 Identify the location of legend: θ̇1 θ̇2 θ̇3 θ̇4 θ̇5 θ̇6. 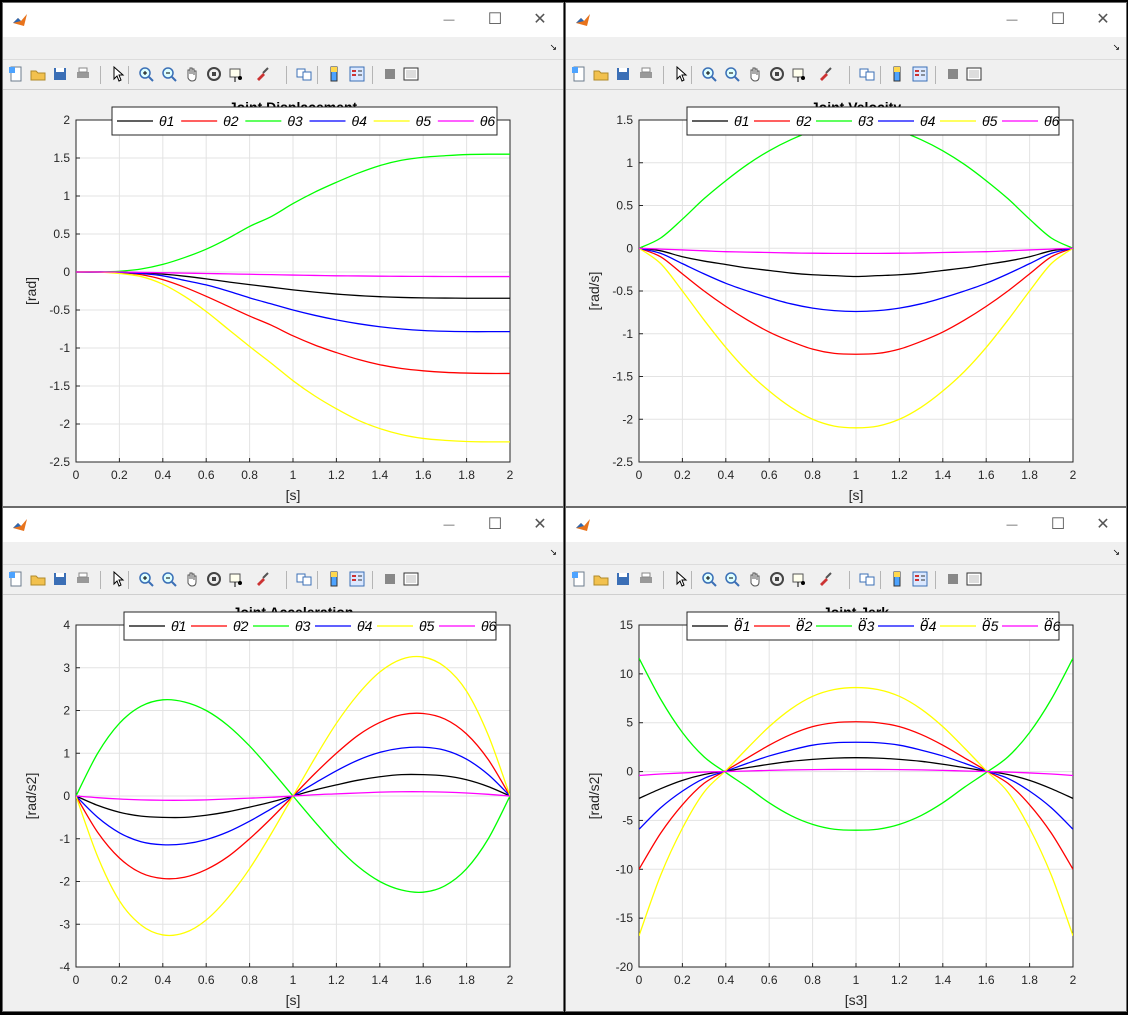
(873, 121).